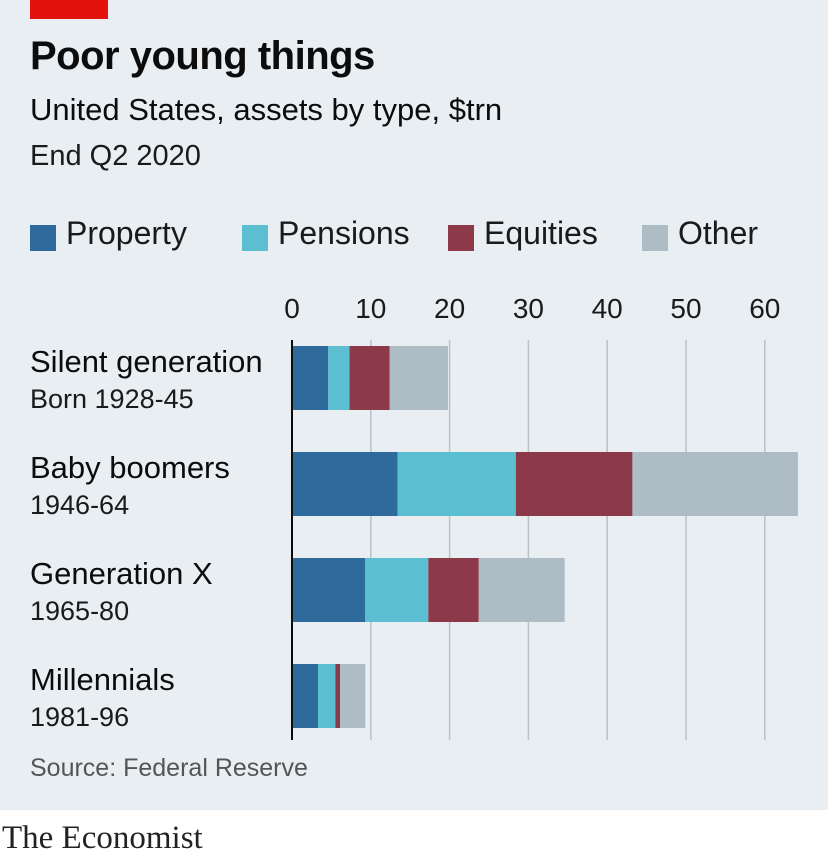  Describe the element at coordinates (574, 484) in the screenshot. I see `bar-baby-boomers-equities` at that location.